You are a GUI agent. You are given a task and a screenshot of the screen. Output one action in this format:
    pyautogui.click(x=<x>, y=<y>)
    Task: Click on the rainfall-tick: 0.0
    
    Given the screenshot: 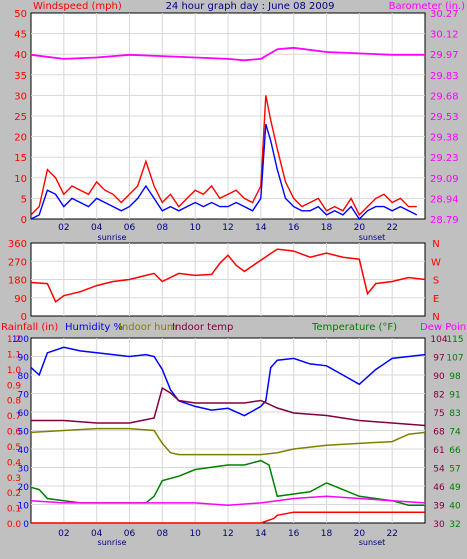 What is the action you would take?
    pyautogui.click(x=14, y=525)
    